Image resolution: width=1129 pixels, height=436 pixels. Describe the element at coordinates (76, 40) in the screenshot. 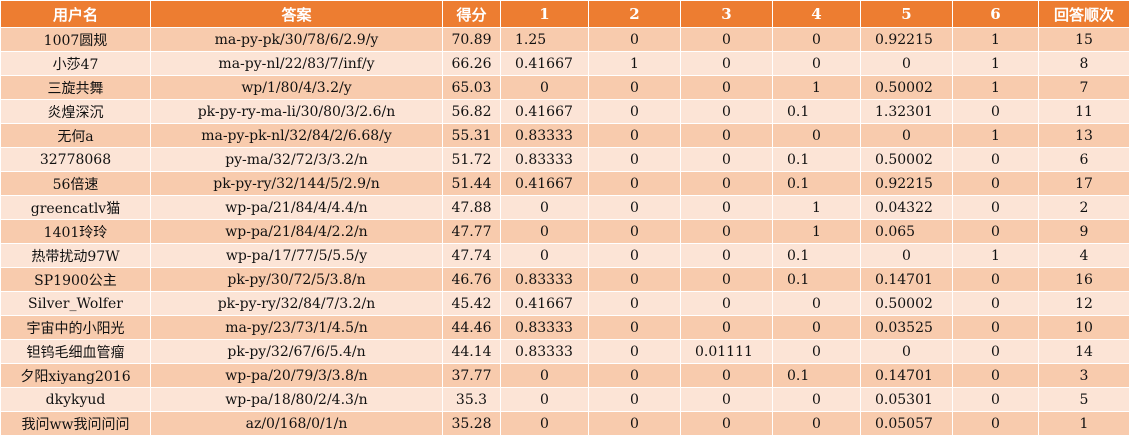

I see `cell-username: 1007圆规` at that location.